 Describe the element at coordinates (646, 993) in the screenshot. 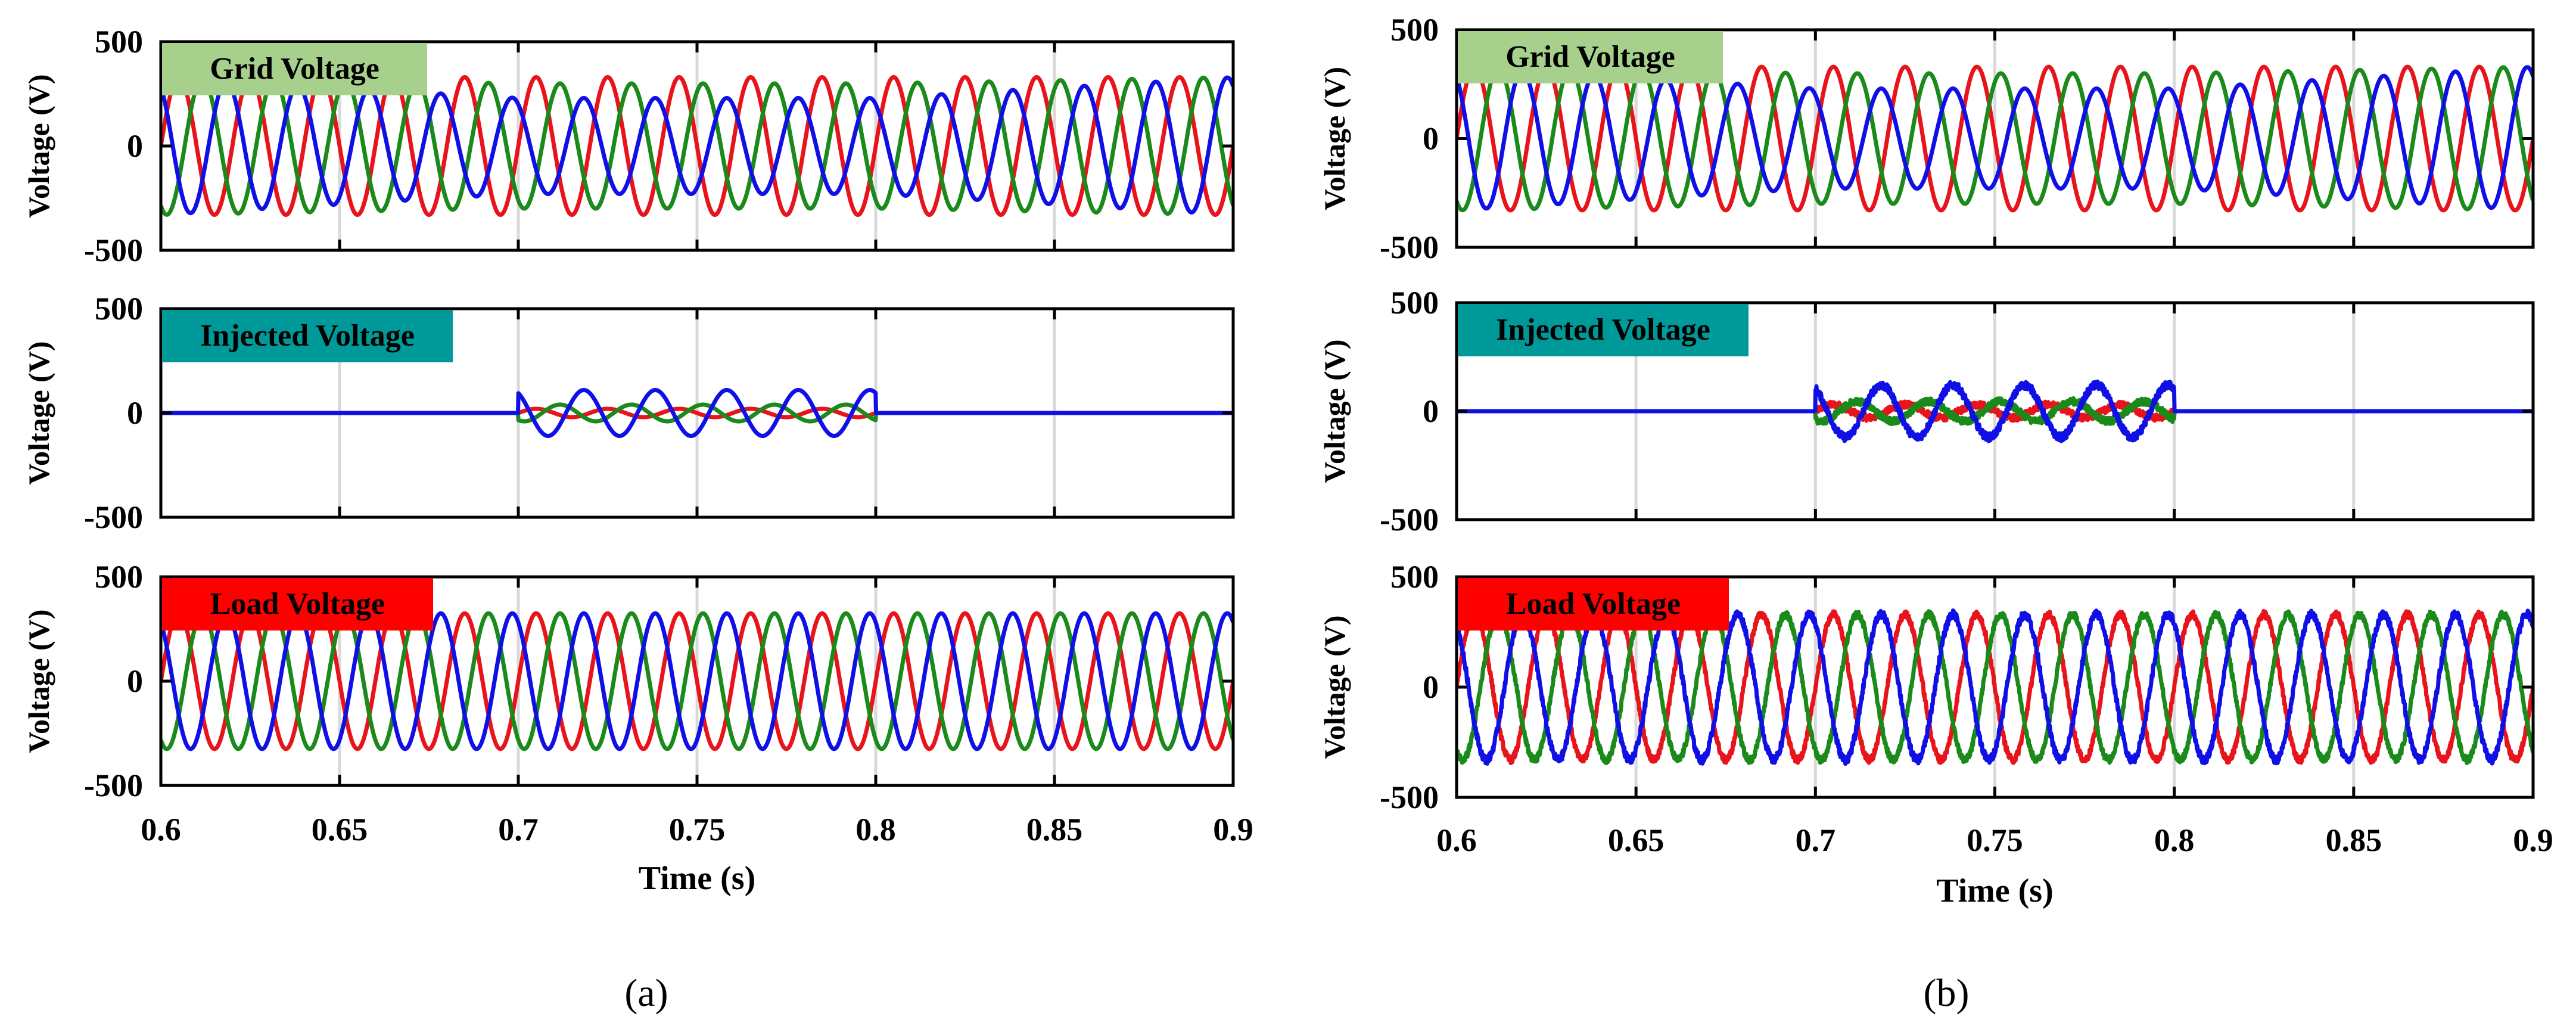

I see `subfigure-caption: (a)` at that location.